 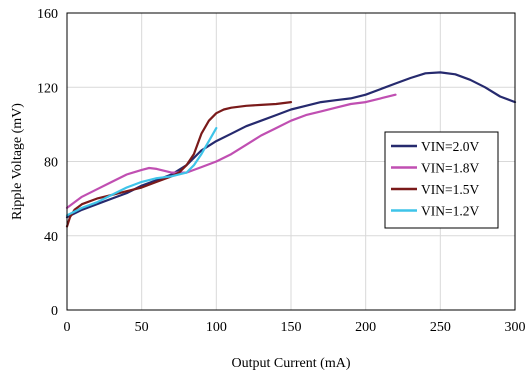 What do you see at coordinates (67, 327) in the screenshot?
I see `x-tick-label: 0` at bounding box center [67, 327].